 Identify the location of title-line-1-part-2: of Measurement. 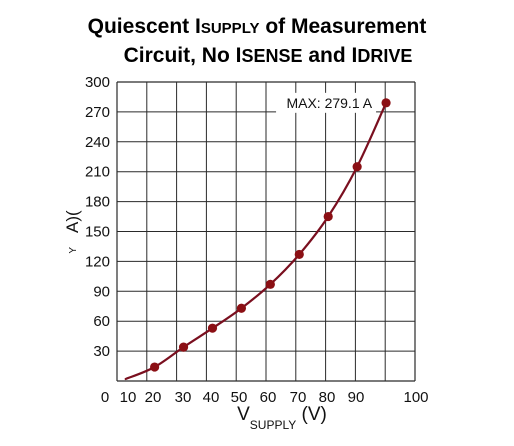
(342, 26).